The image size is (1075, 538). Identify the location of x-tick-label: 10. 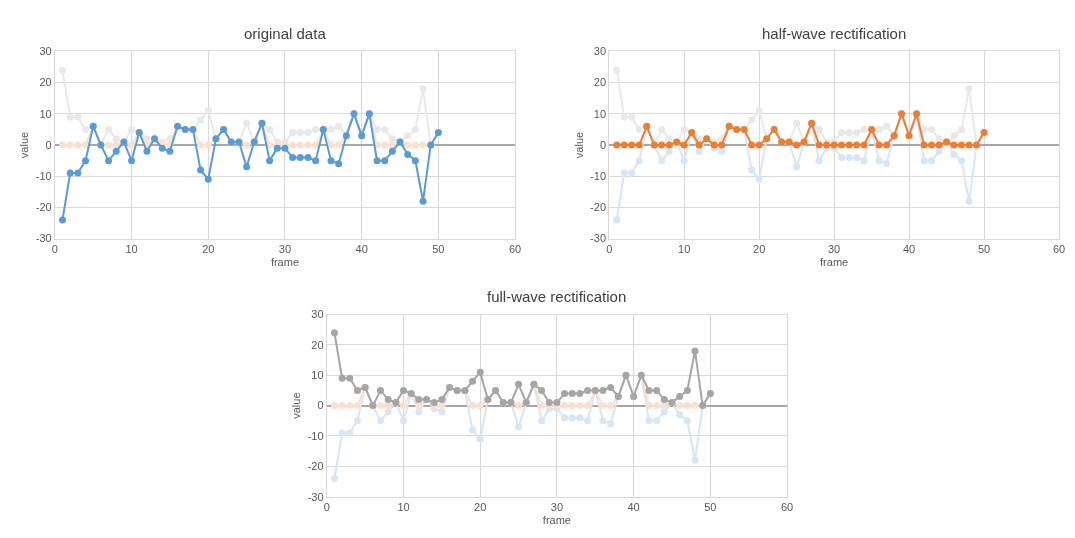
(131, 248).